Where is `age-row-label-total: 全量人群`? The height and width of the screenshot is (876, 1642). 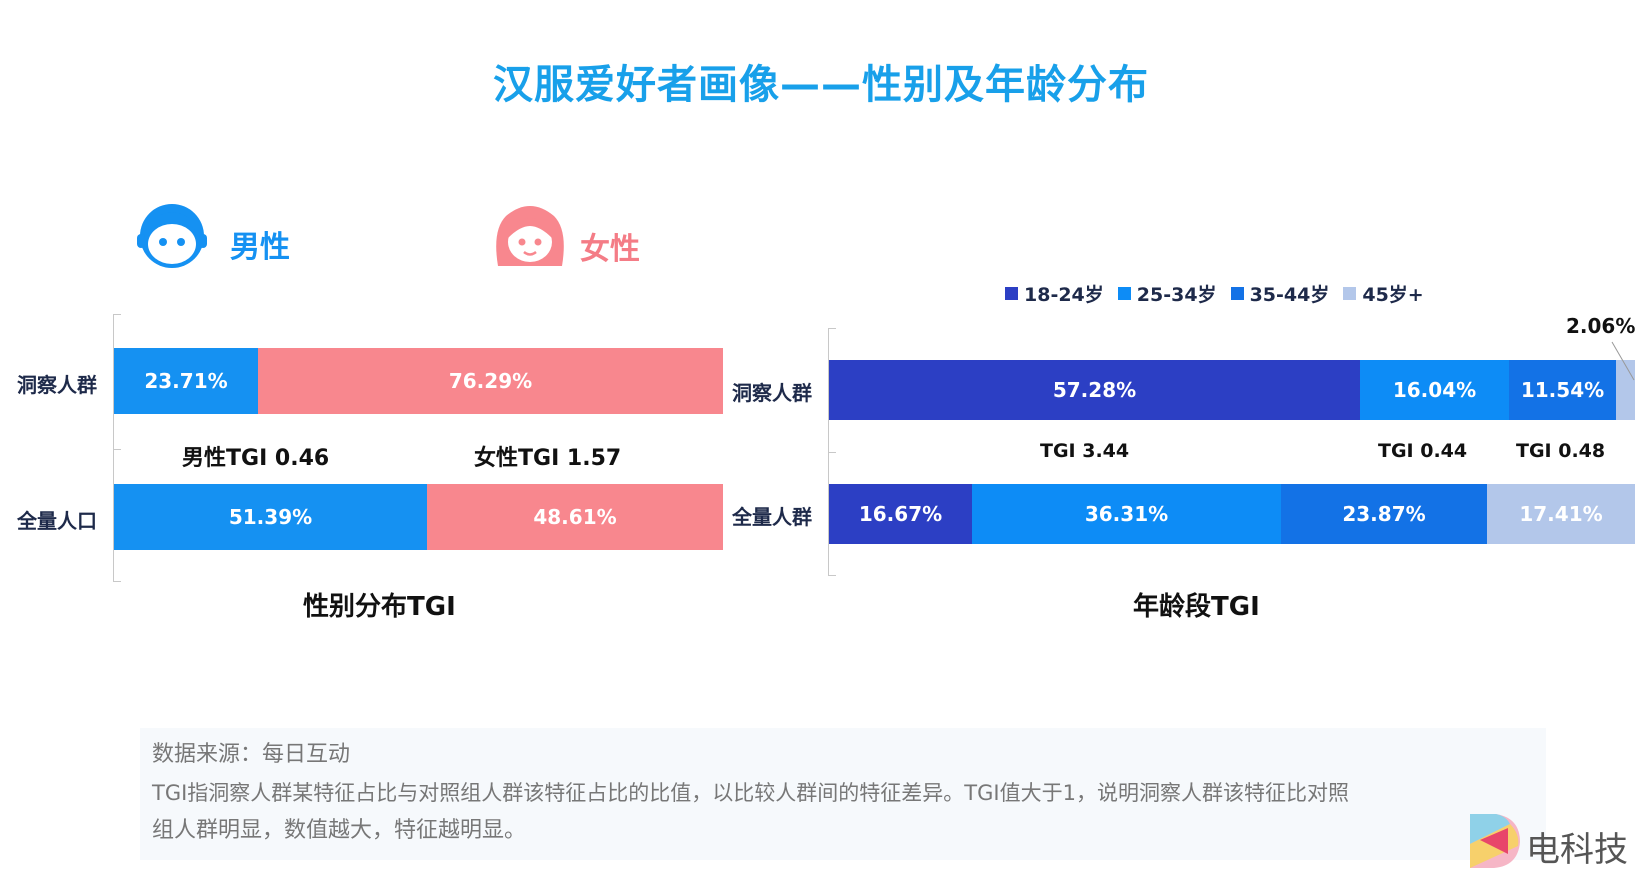
age-row-label-total: 全量人群 is located at coordinates (772, 517).